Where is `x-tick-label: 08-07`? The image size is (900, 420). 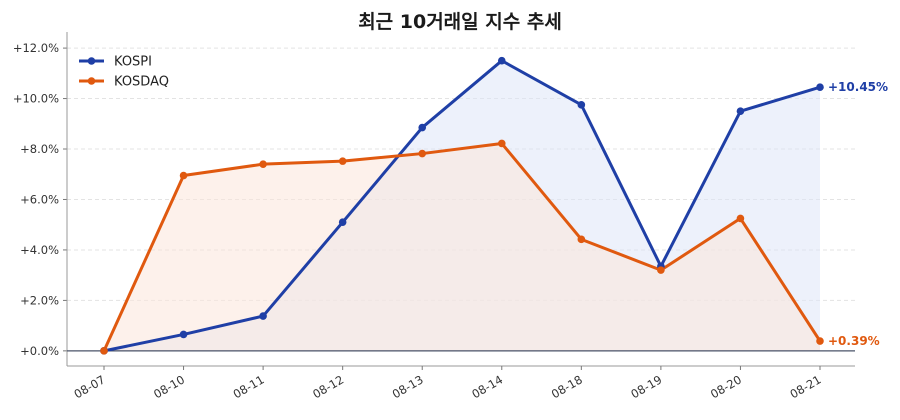 x-tick-label: 08-07 is located at coordinates (90, 386).